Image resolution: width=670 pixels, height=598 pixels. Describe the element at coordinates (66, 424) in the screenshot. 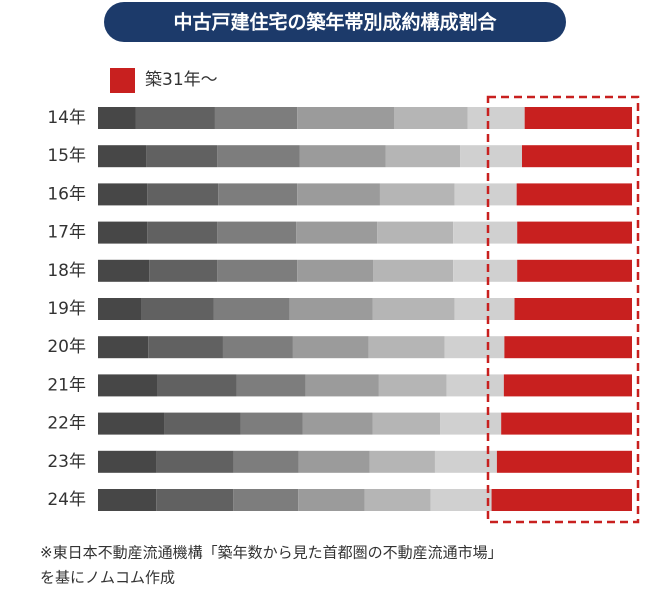

I see `y-tick-label: 22年` at that location.